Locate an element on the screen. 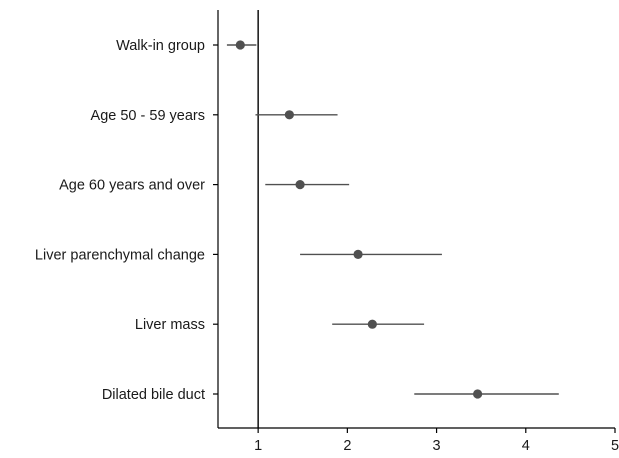 Image resolution: width=619 pixels, height=458 pixels. category-label: Dilated bile duct is located at coordinates (153, 395).